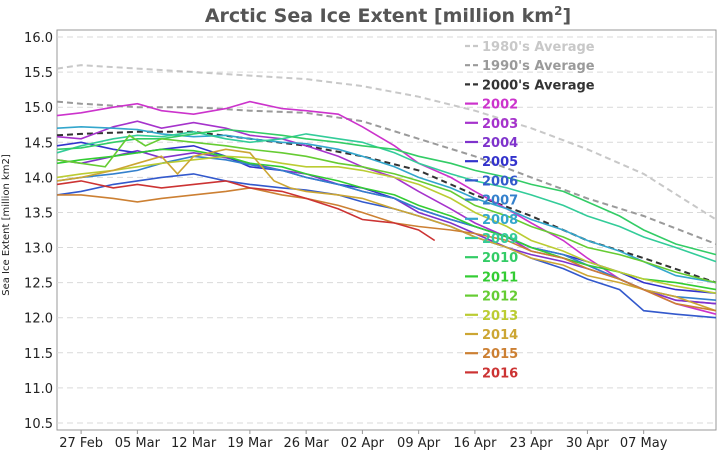 This screenshot has height=450, width=720. Describe the element at coordinates (500, 354) in the screenshot. I see `legend-label: 2015` at that location.